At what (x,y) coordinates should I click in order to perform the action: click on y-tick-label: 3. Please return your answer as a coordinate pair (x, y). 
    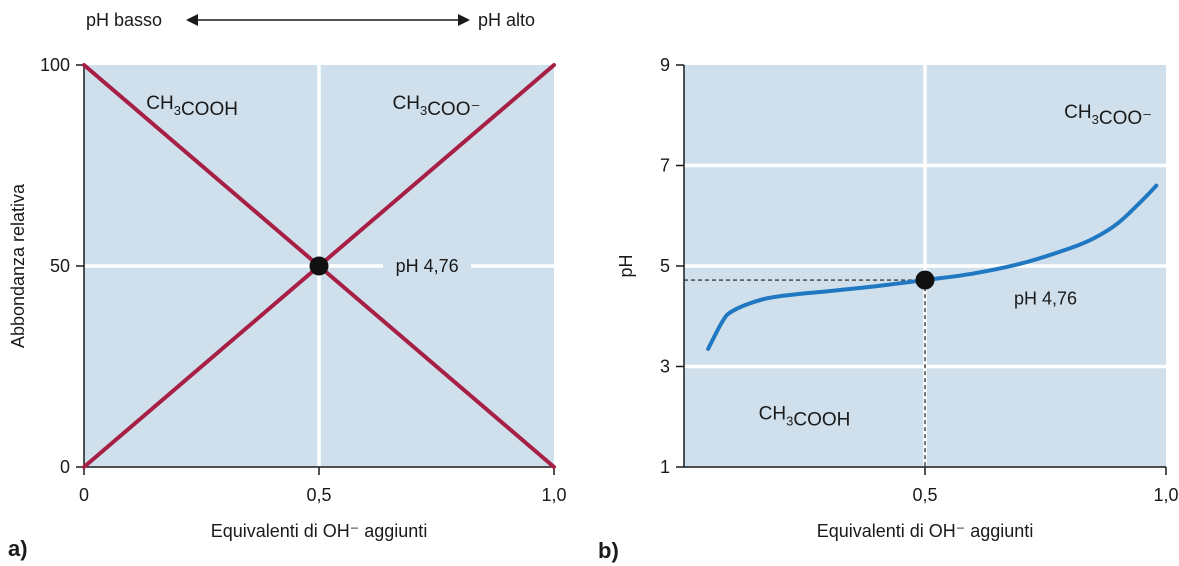
    Looking at the image, I should click on (665, 367).